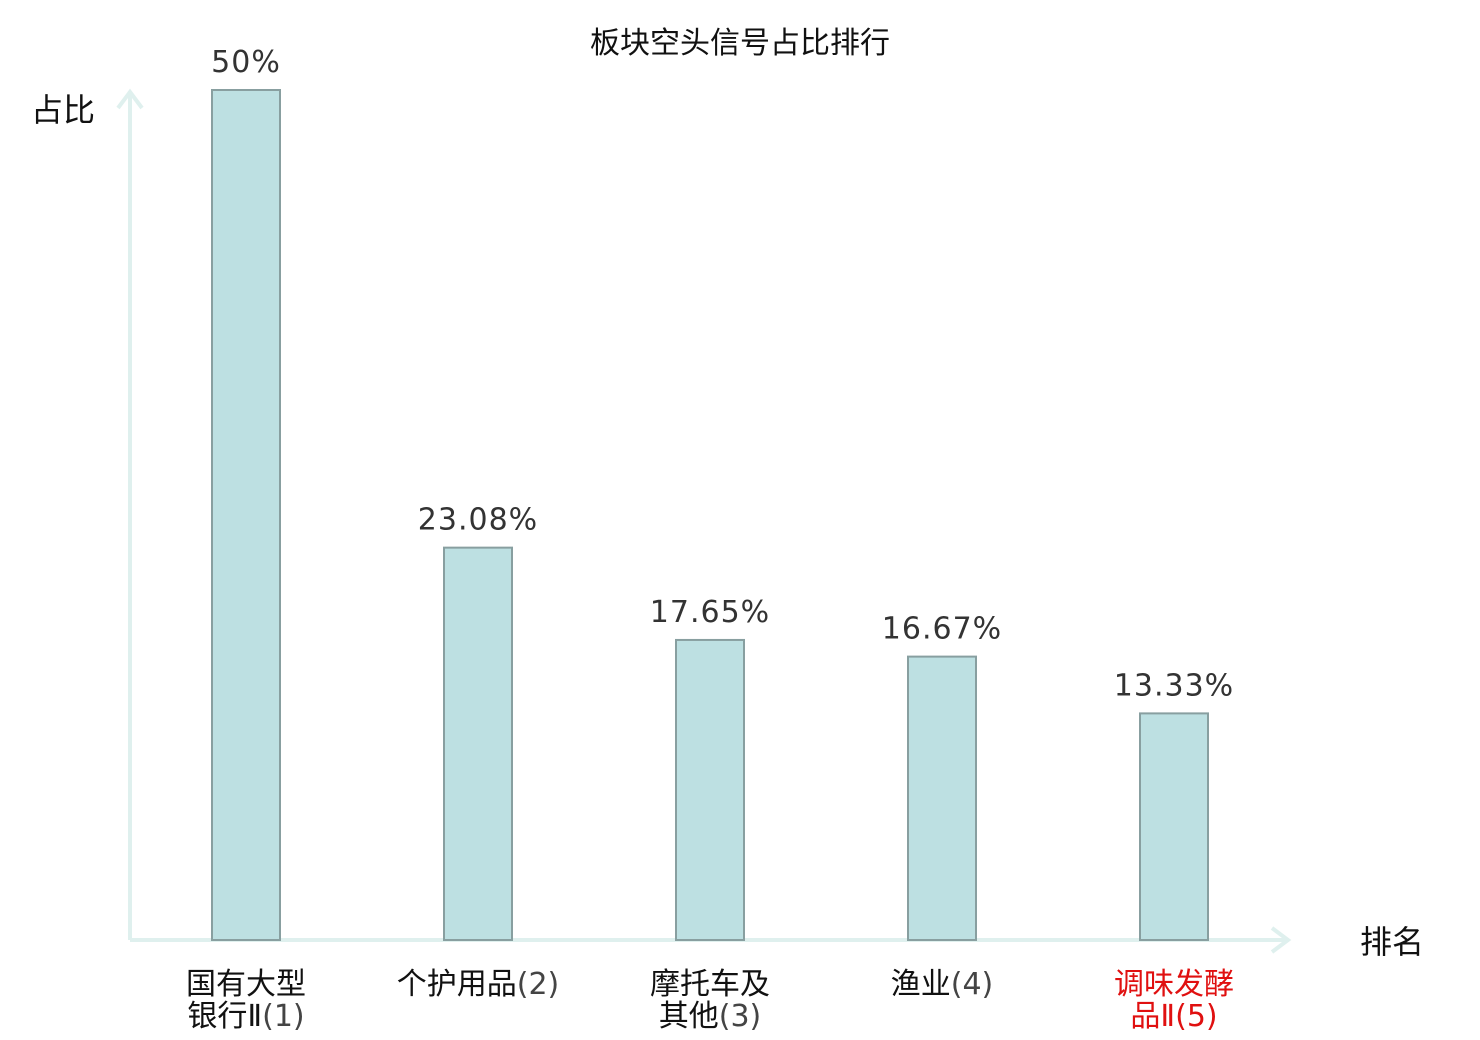 The height and width of the screenshot is (1040, 1480). What do you see at coordinates (1174, 984) in the screenshot?
I see `category-label-line: 调味发酵` at bounding box center [1174, 984].